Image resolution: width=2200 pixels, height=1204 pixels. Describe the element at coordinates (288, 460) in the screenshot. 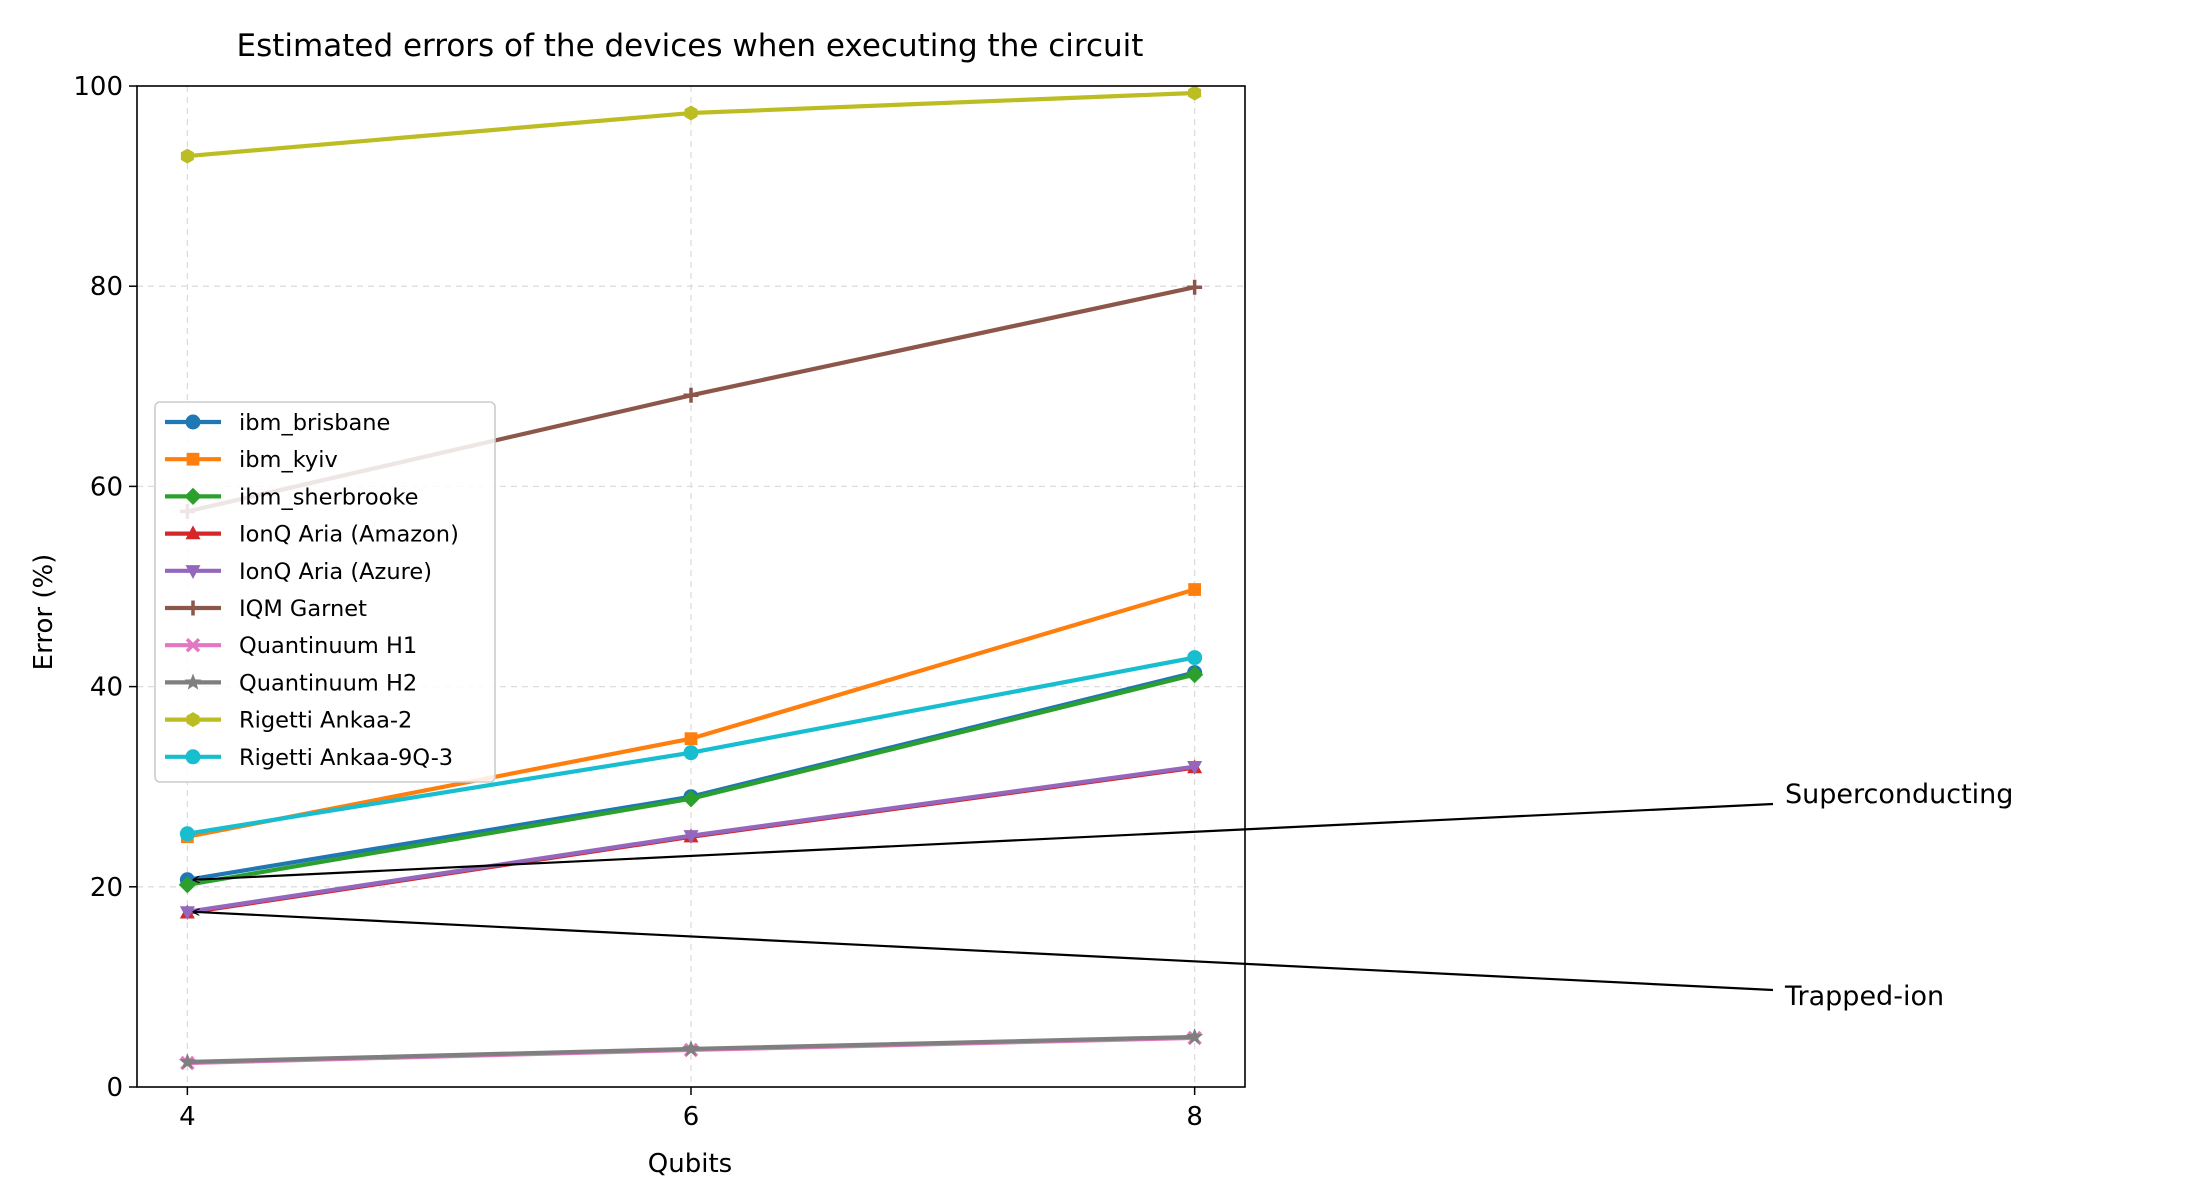

I see `legend-label: ibm_kyiv` at that location.